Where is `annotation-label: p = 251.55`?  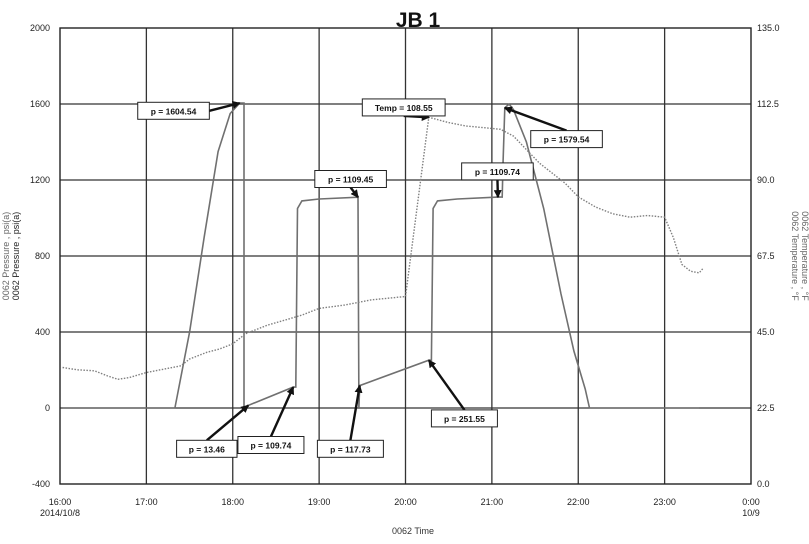
annotation-label: p = 251.55 is located at coordinates (464, 419).